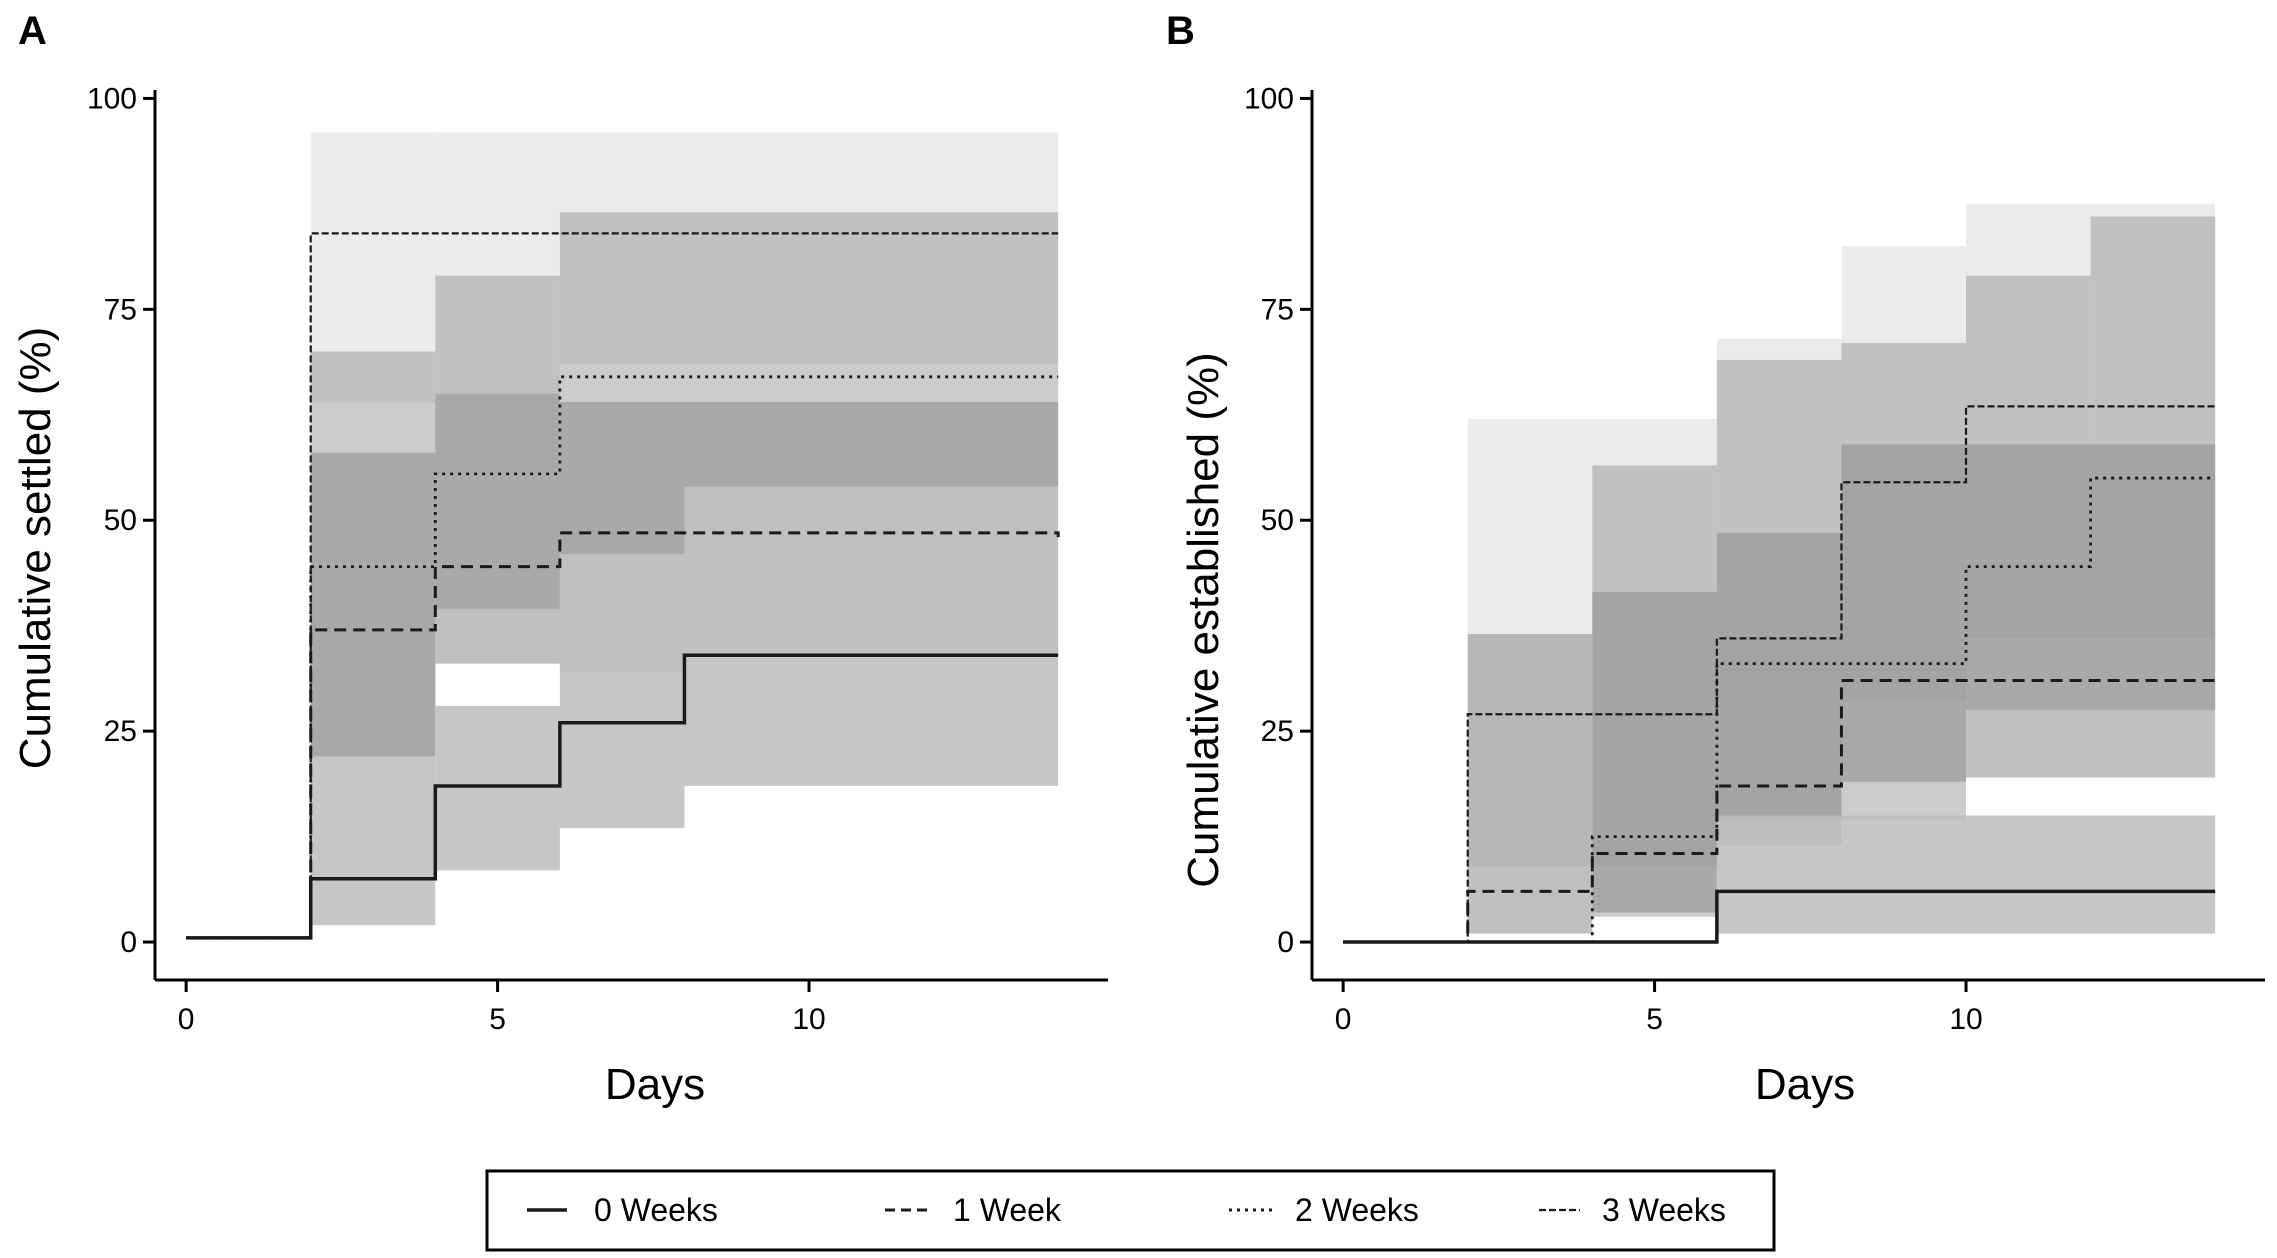  I want to click on legend-label: 0 Weeks, so click(656, 1210).